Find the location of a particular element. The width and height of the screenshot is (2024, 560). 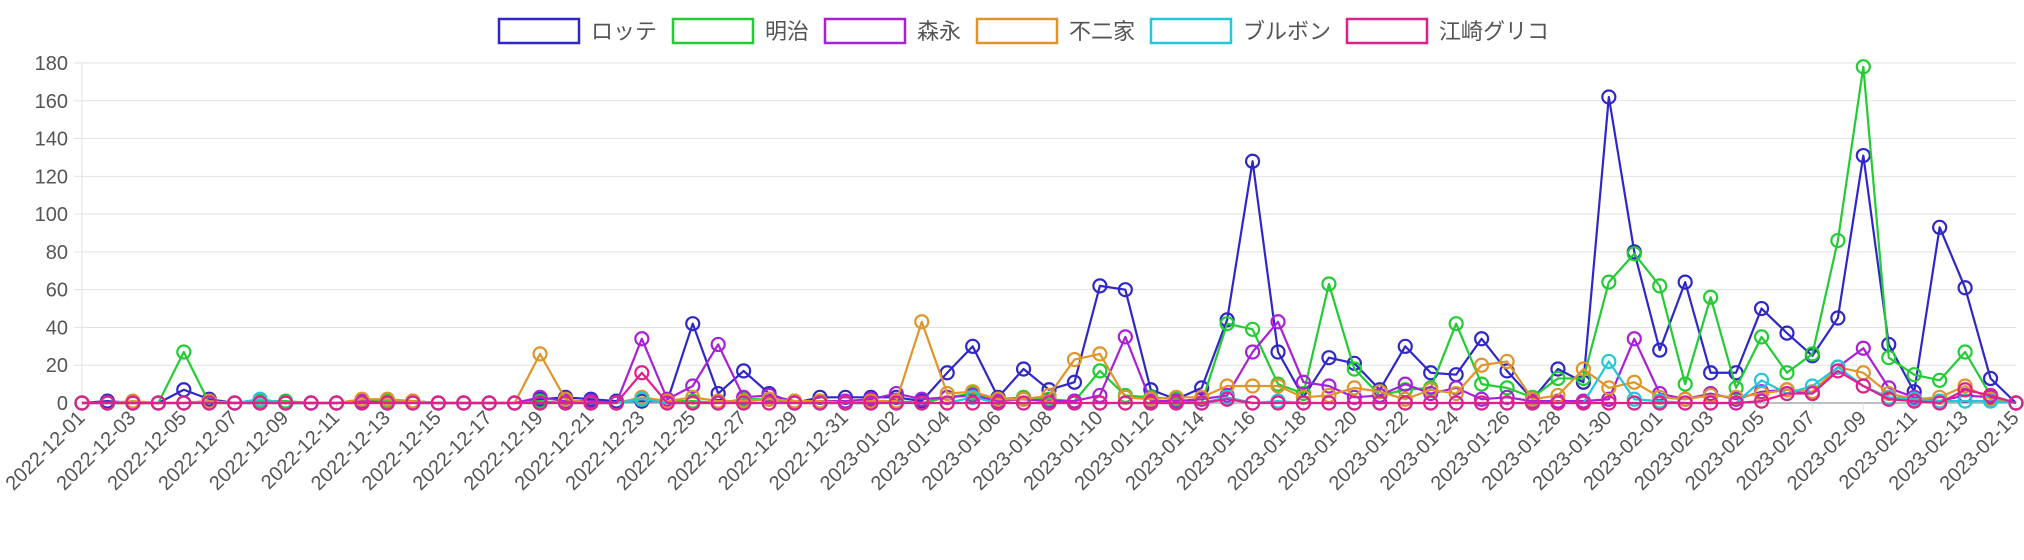

legend-item: ブルボン is located at coordinates (1240, 31).